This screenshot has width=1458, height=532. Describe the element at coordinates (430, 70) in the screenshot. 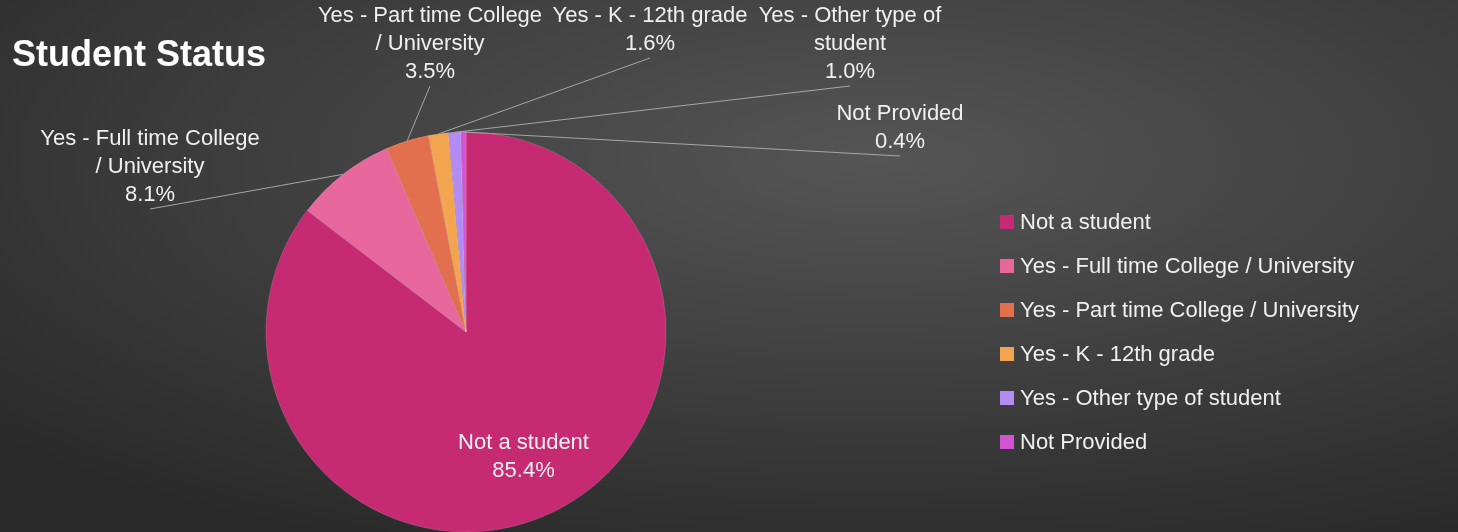

I see `data-label: 3.5%` at that location.